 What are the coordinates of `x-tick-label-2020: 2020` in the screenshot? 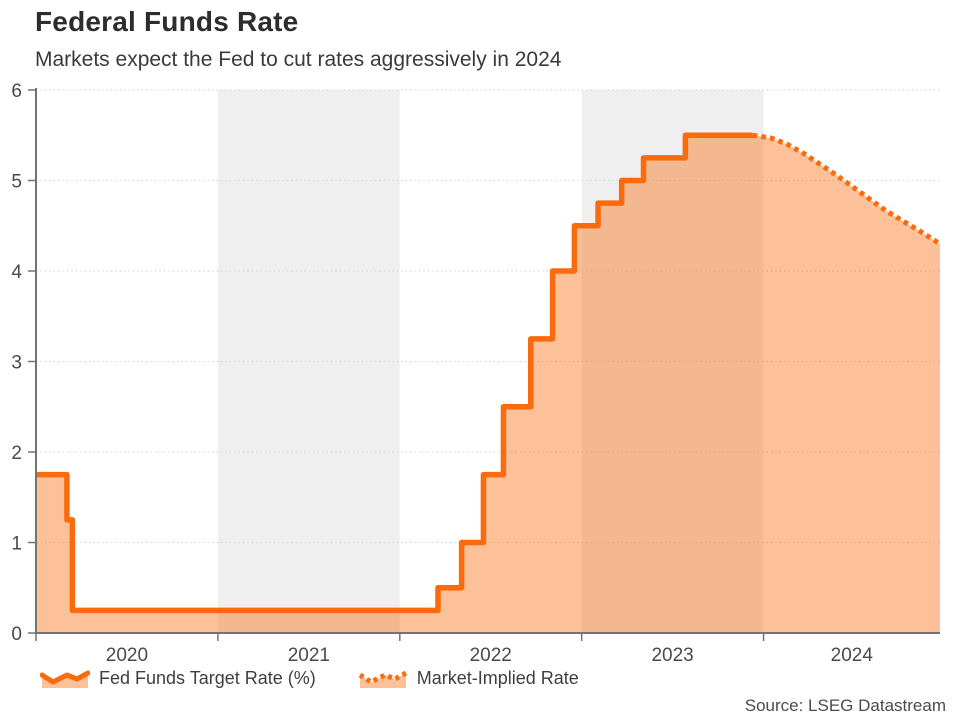 It's located at (127, 655).